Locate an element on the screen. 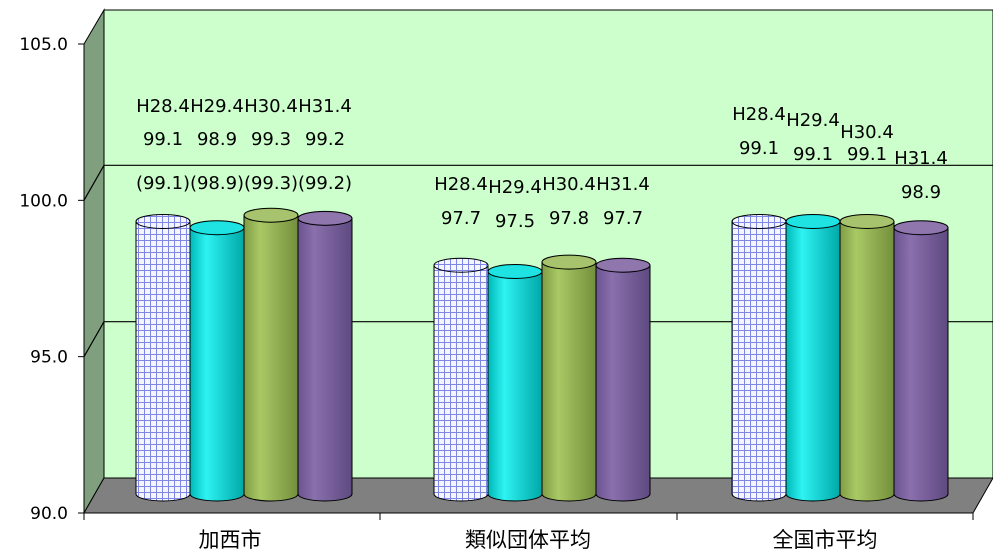 The width and height of the screenshot is (993, 556). y-tick-label: 90.0 is located at coordinates (49, 514).